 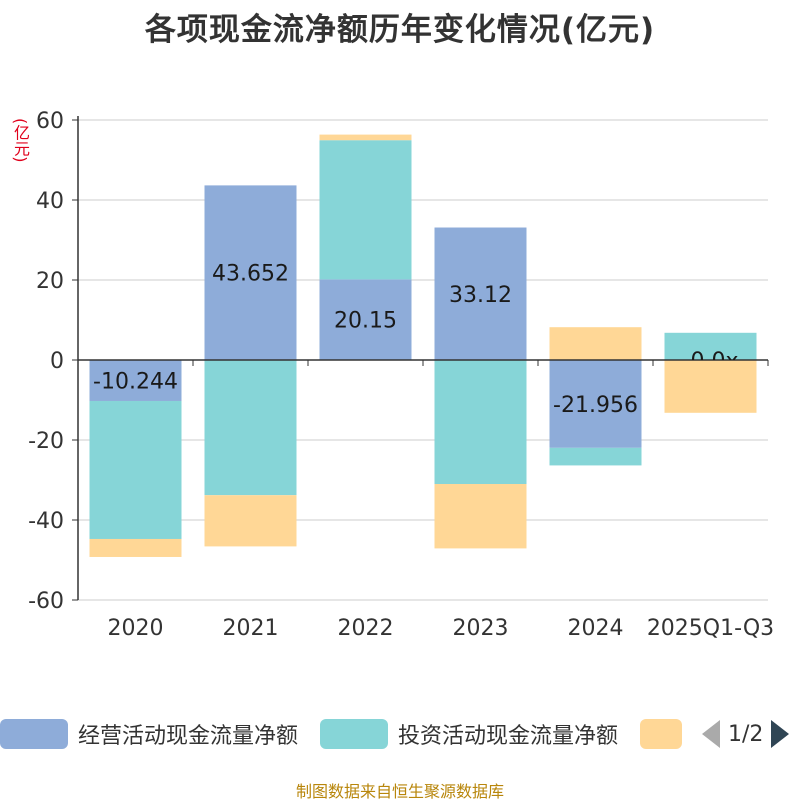 I want to click on y-tick-label: 20, so click(x=50, y=281).